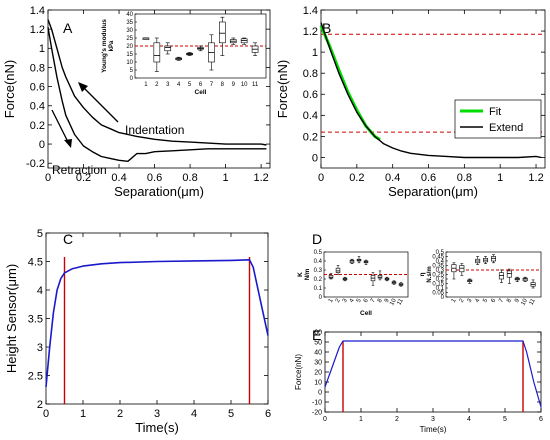  What do you see at coordinates (112, 45) in the screenshot?
I see `y-axis-label-unit: kPa` at bounding box center [112, 45].